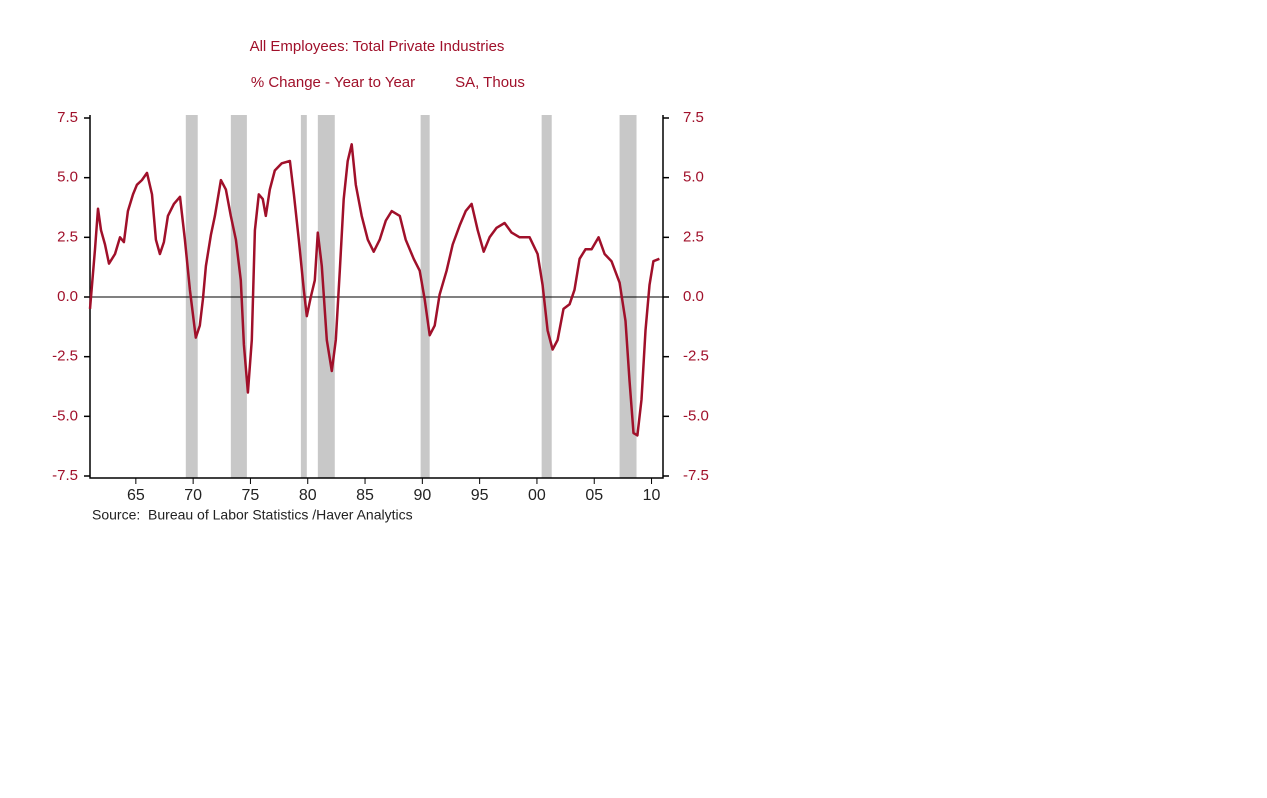  I want to click on y-tick-label: 2.5, so click(67, 236).